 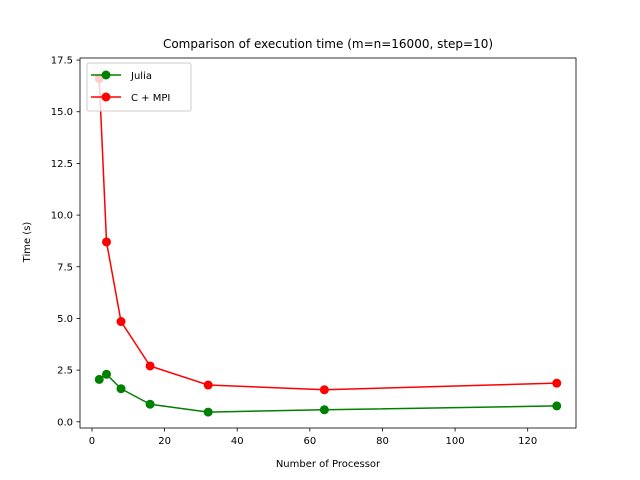 What do you see at coordinates (62, 216) in the screenshot?
I see `y-tick-label: 10.0` at bounding box center [62, 216].